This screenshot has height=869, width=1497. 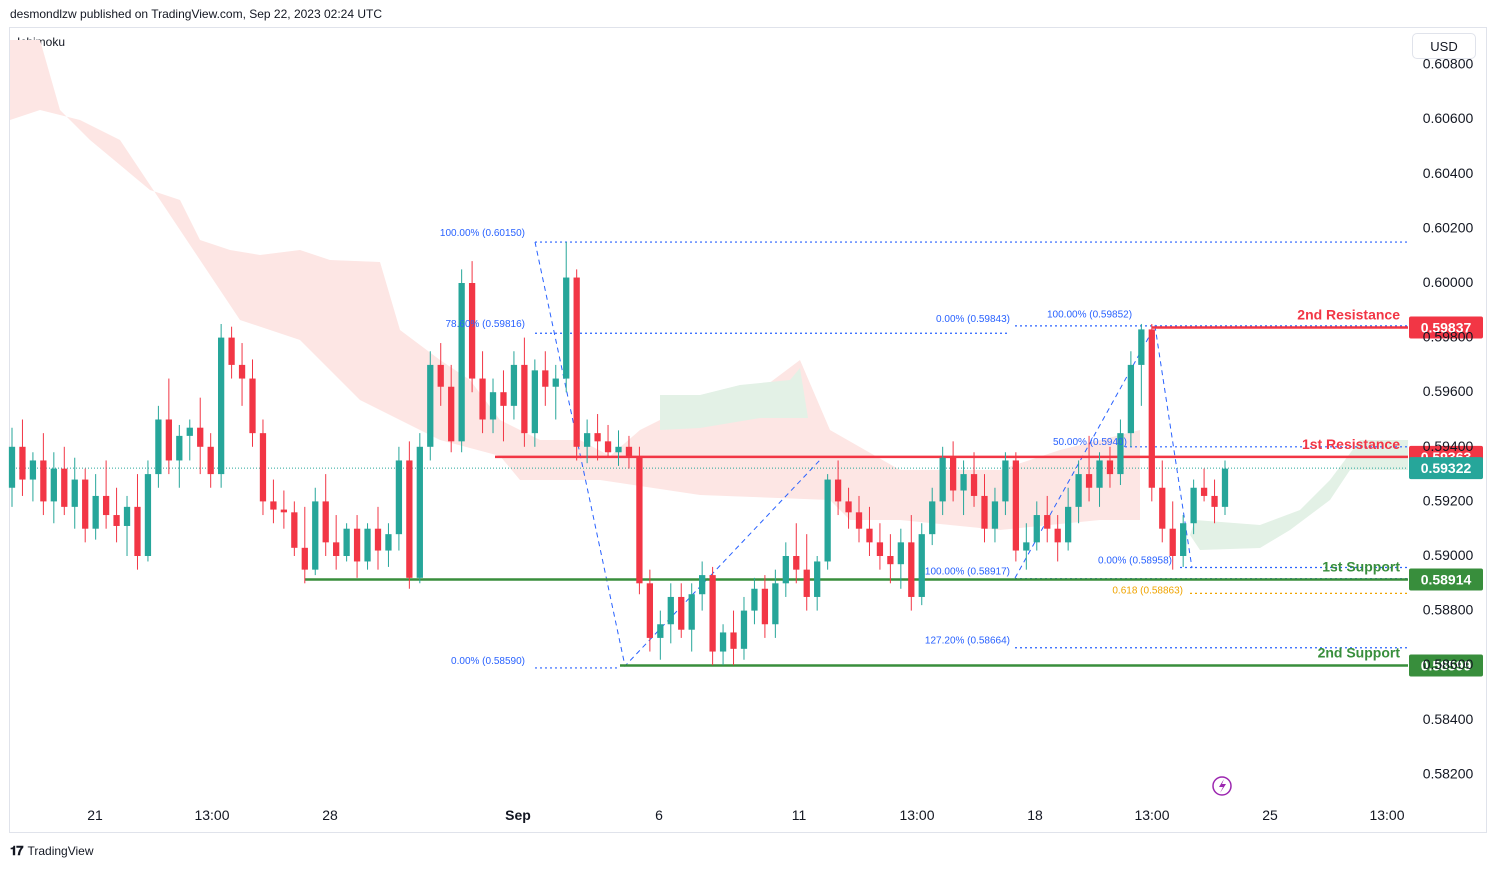 What do you see at coordinates (1444, 46) in the screenshot?
I see `currency-button: USD` at bounding box center [1444, 46].